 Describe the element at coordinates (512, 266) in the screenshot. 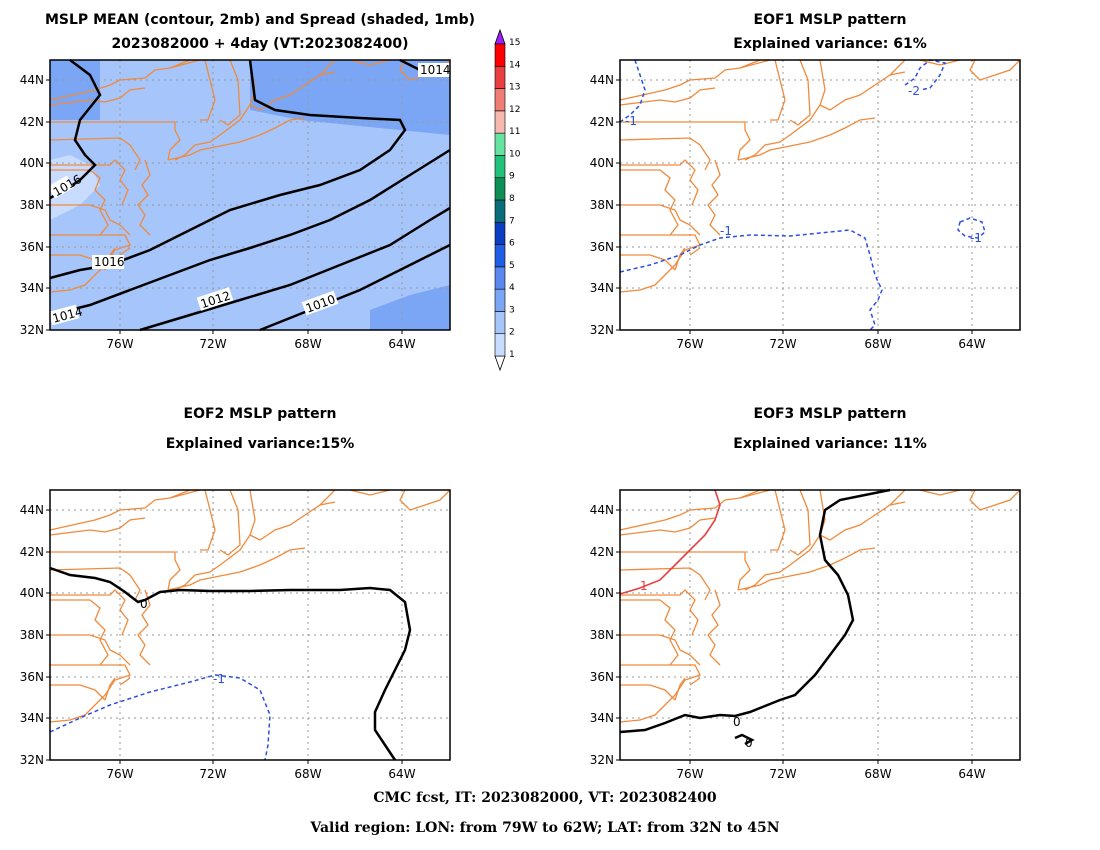

I see `colorbar-tick-label: 5` at that location.